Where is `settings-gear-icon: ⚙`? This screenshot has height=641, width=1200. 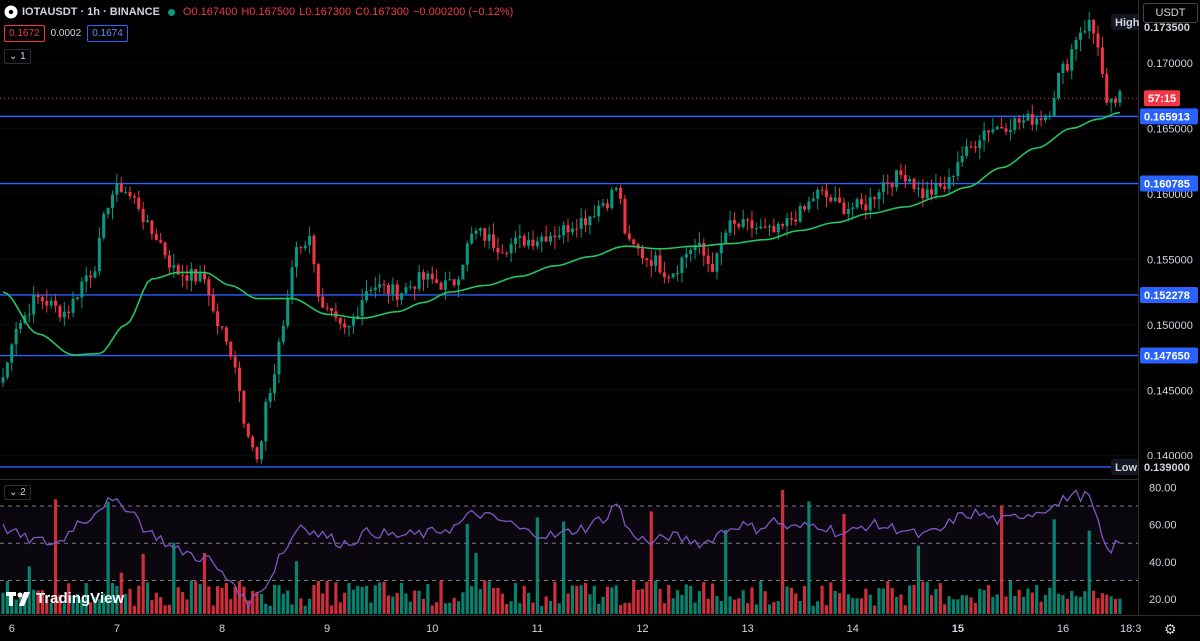 settings-gear-icon: ⚙ is located at coordinates (1170, 629).